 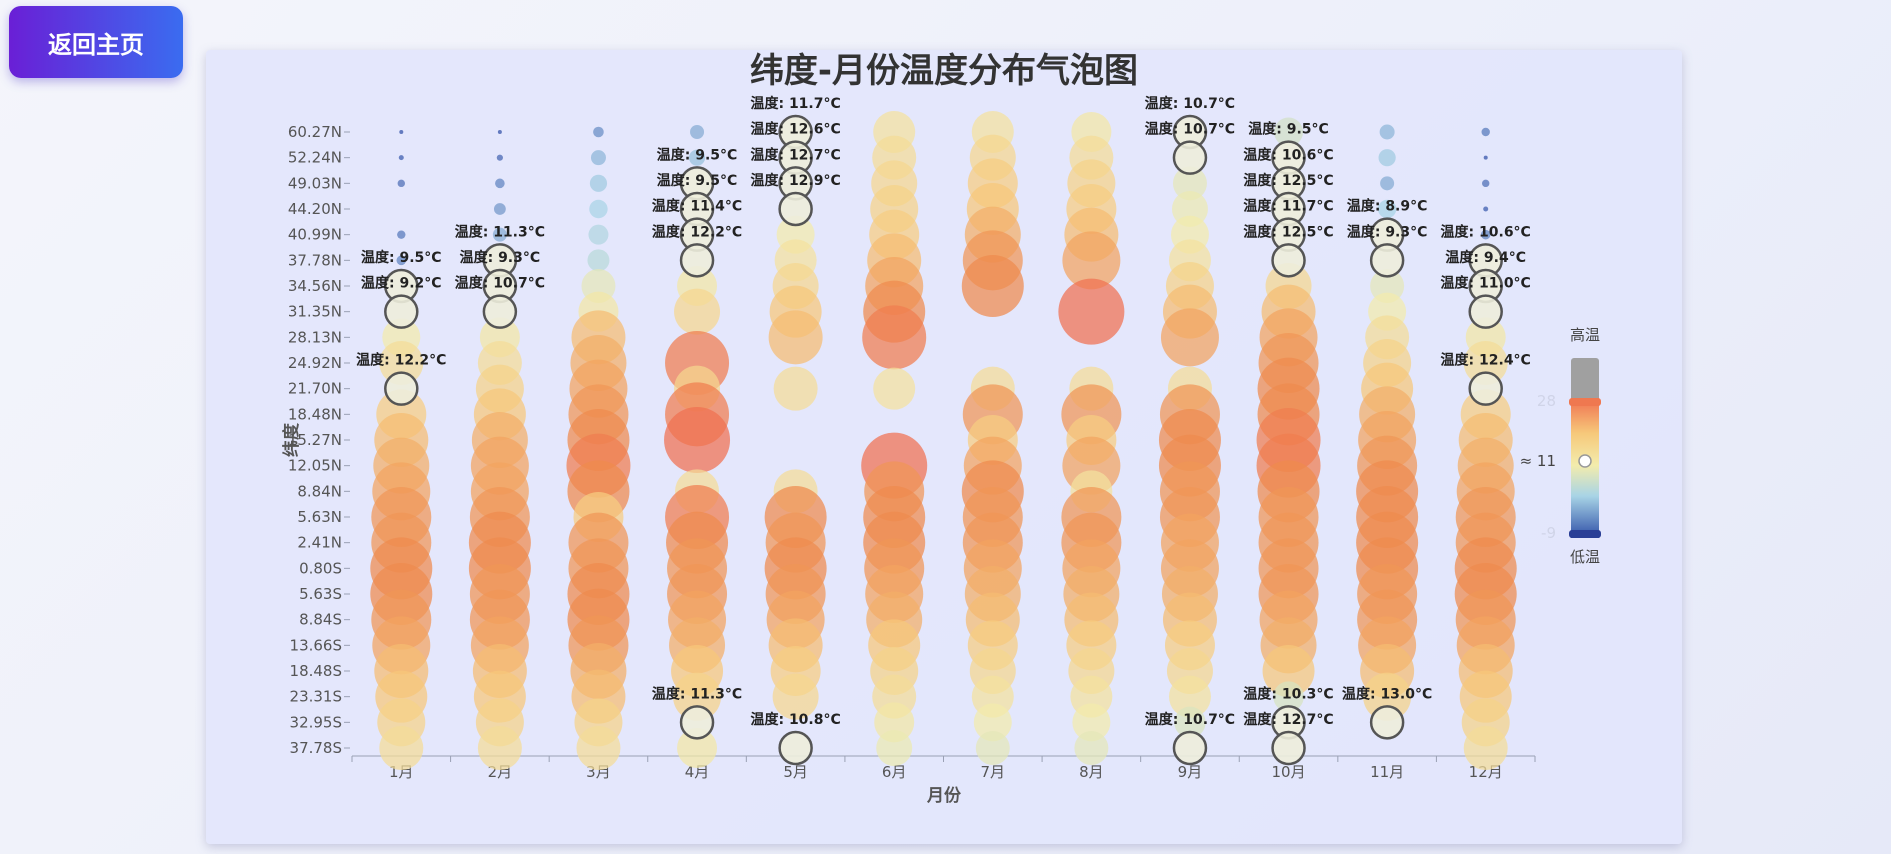 I want to click on bubble-data-label: 温度: 9.5°C, so click(x=1288, y=129).